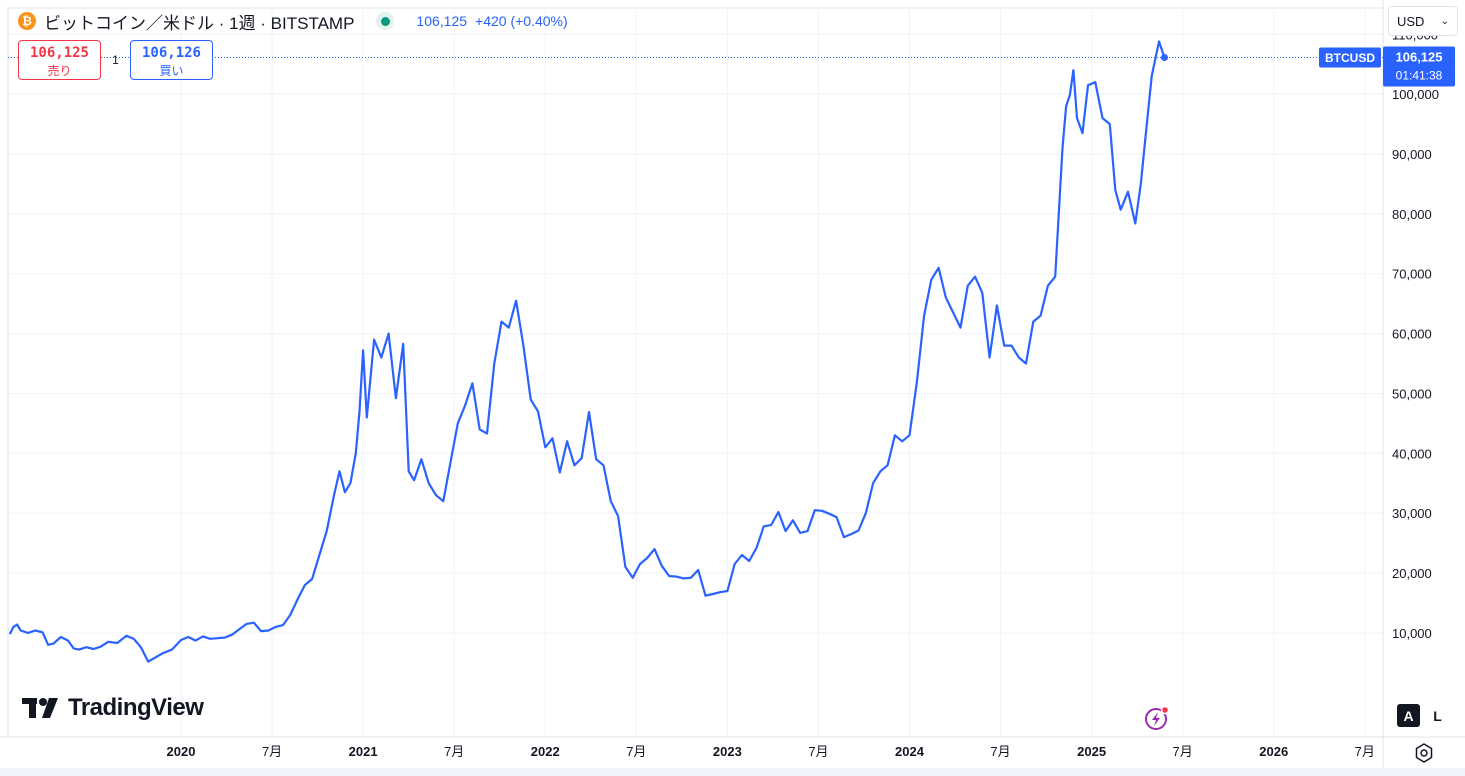  What do you see at coordinates (1273, 751) in the screenshot?
I see `x-tick-label: 2026` at bounding box center [1273, 751].